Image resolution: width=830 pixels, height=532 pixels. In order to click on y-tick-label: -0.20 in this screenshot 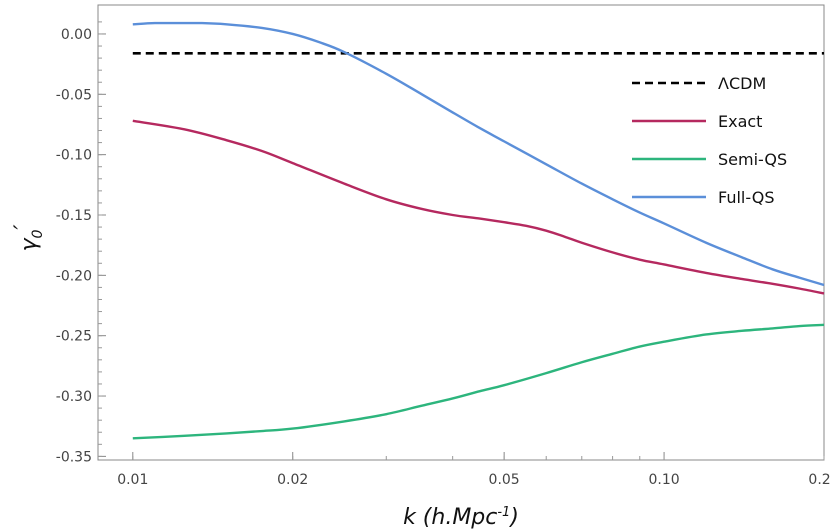, I will do `click(74, 276)`.